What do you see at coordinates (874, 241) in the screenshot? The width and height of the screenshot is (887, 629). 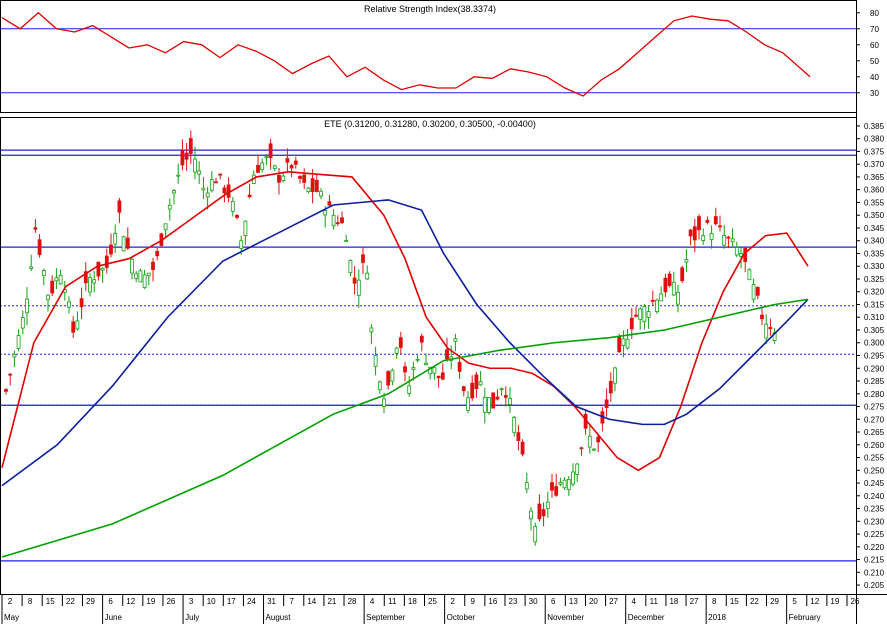 I see `price-tick-label: 0.340` at bounding box center [874, 241].